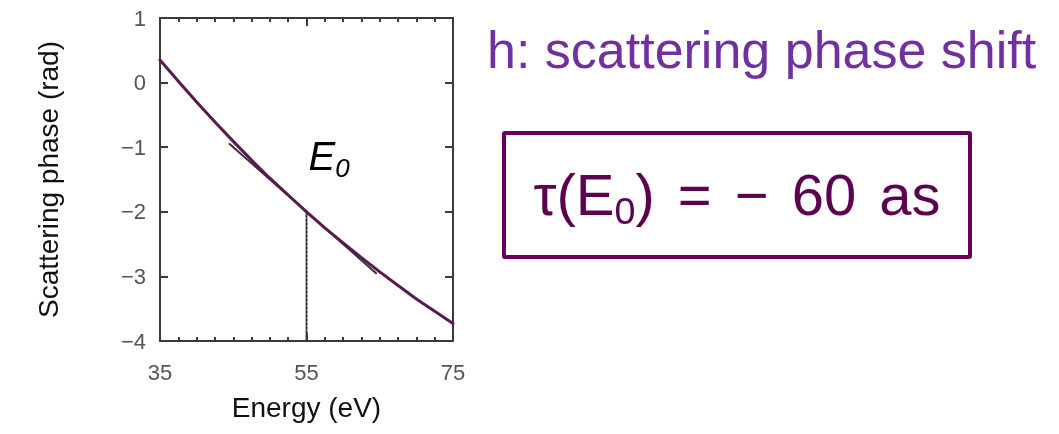 The height and width of the screenshot is (434, 1059). What do you see at coordinates (48, 179) in the screenshot?
I see `y-axis-title: Scattering phase (rad)` at bounding box center [48, 179].